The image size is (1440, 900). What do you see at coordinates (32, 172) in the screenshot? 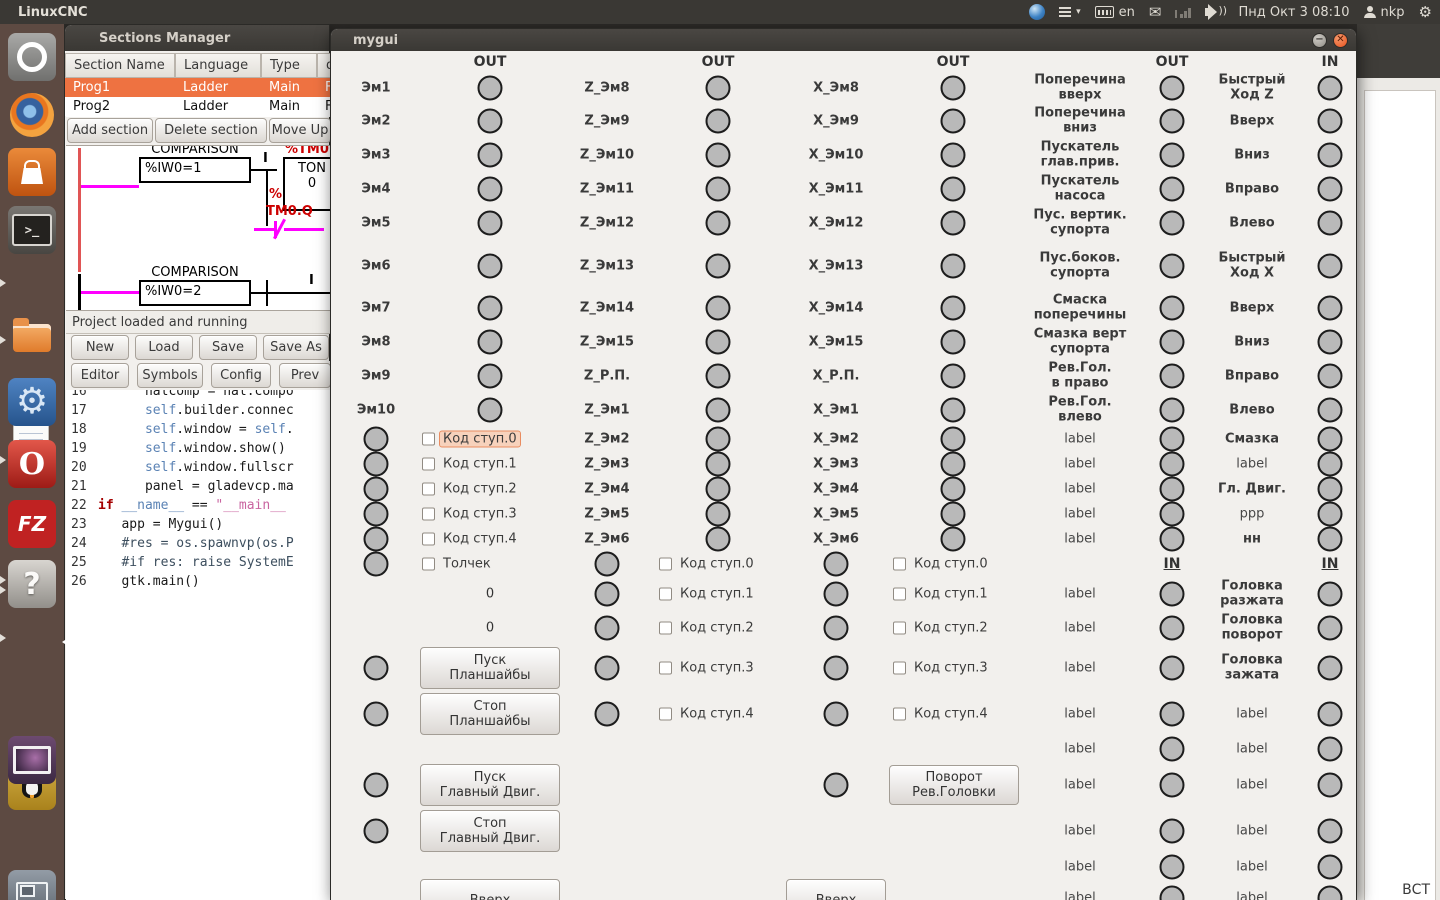
I see `launcher-software-center` at bounding box center [32, 172].